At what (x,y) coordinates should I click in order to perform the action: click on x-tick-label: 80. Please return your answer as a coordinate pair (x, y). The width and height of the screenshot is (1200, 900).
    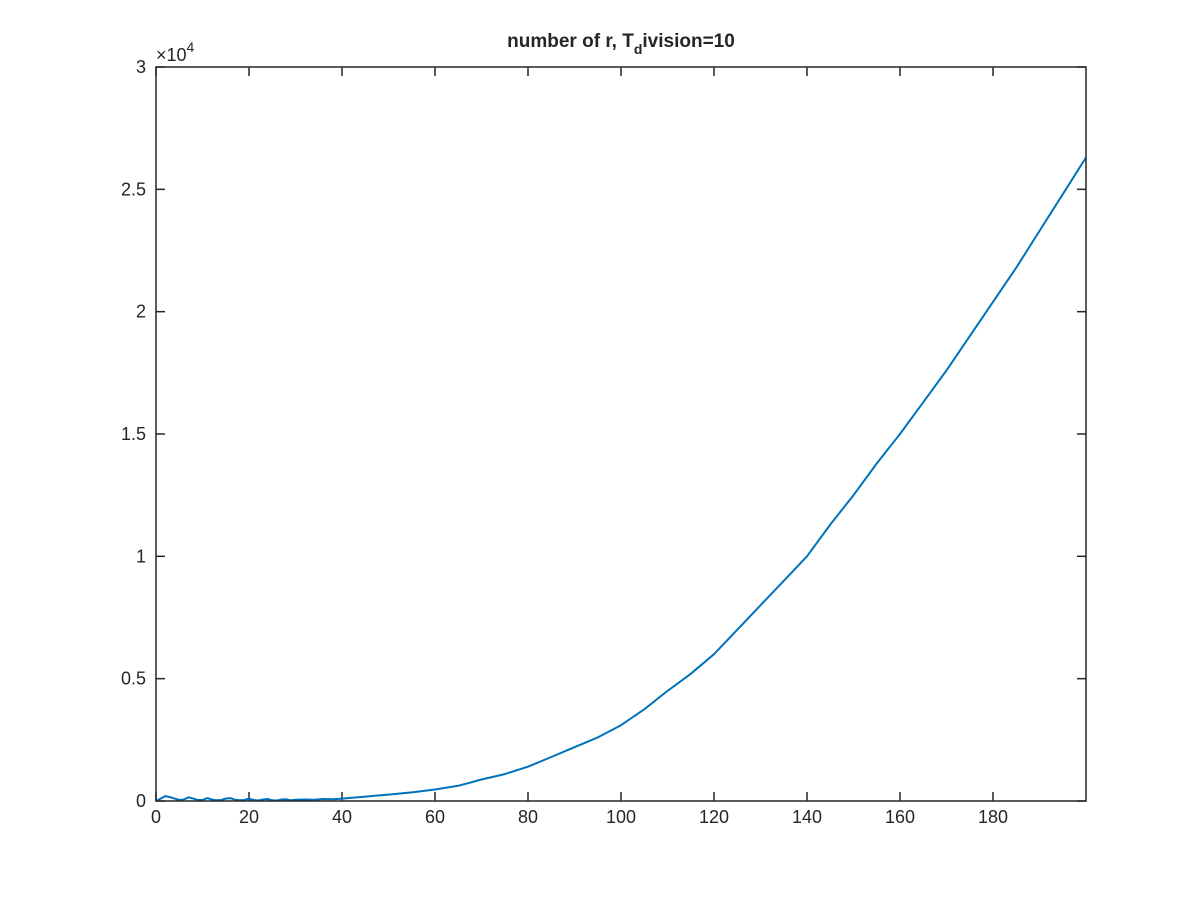
    Looking at the image, I should click on (528, 817).